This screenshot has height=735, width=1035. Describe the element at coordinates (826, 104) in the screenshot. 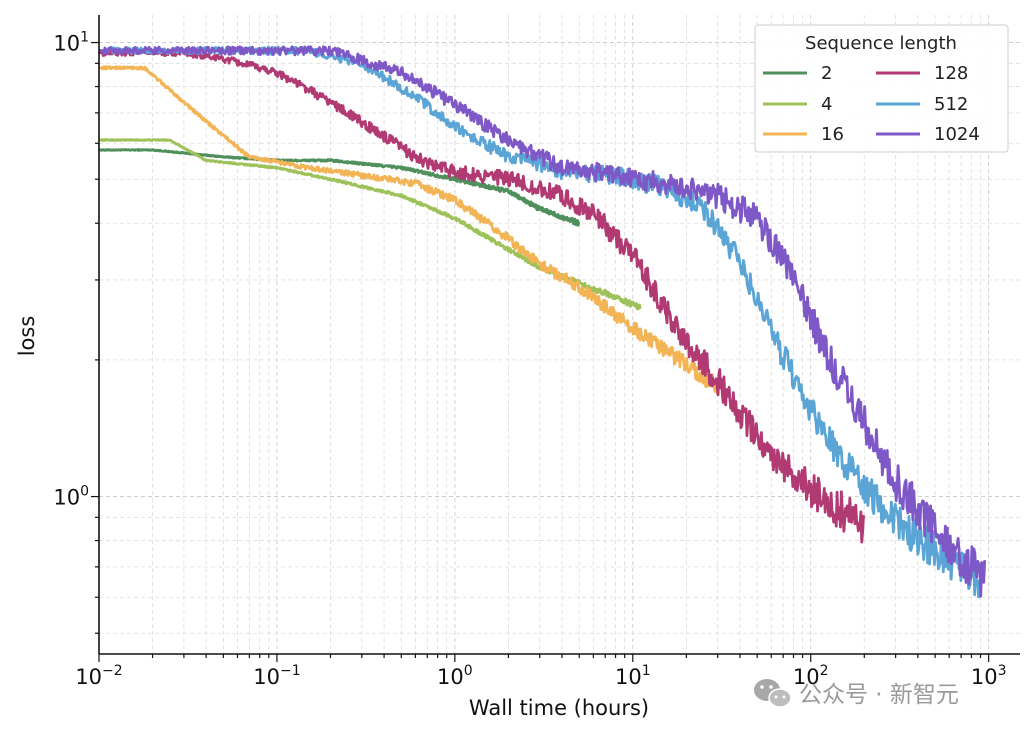

I see `legend-label-4: 4` at that location.